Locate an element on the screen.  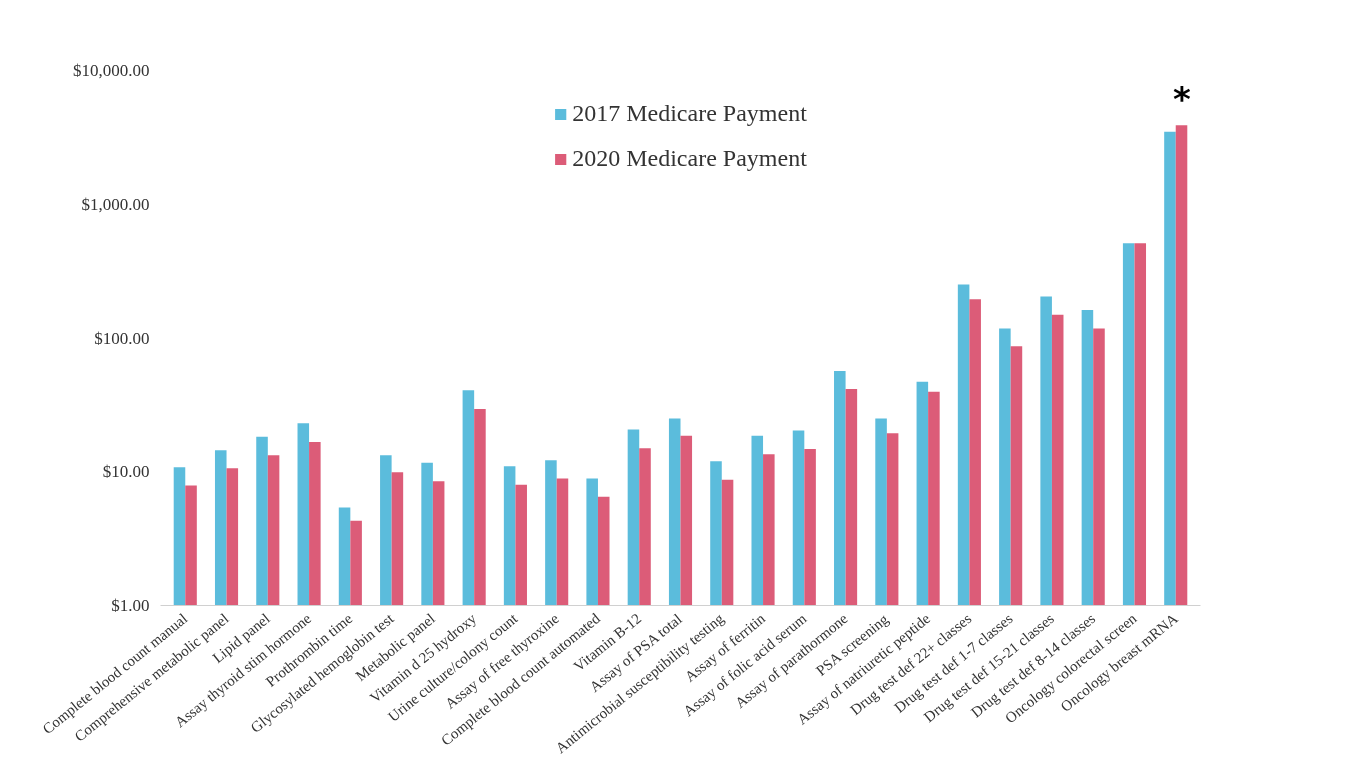
annotation: * is located at coordinates (1182, 98).